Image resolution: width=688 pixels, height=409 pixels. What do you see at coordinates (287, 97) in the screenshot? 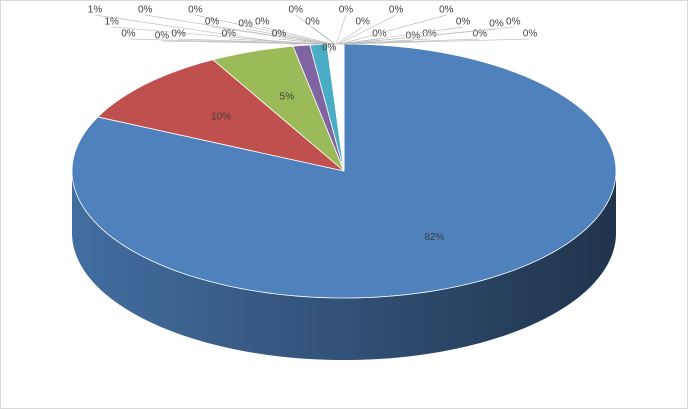
I see `data-label: 5%` at bounding box center [287, 97].